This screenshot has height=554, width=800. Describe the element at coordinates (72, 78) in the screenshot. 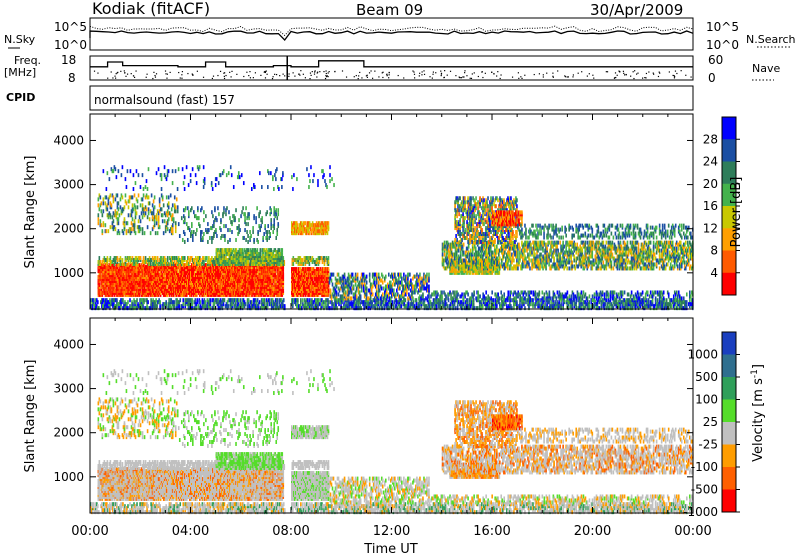

I see `freq-left-tick-bottom: 8` at that location.